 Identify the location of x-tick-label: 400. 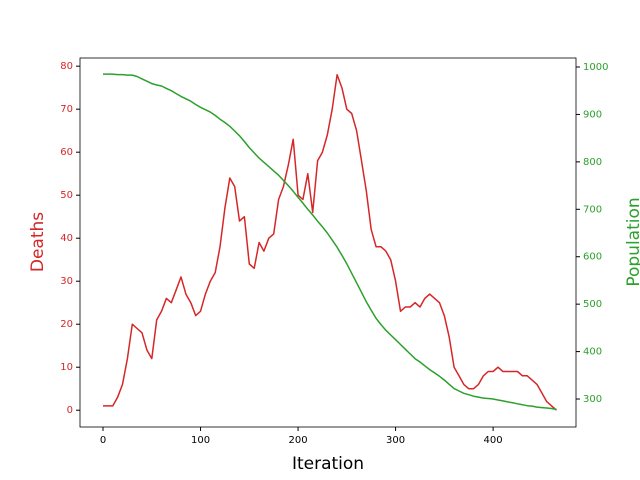
(493, 440).